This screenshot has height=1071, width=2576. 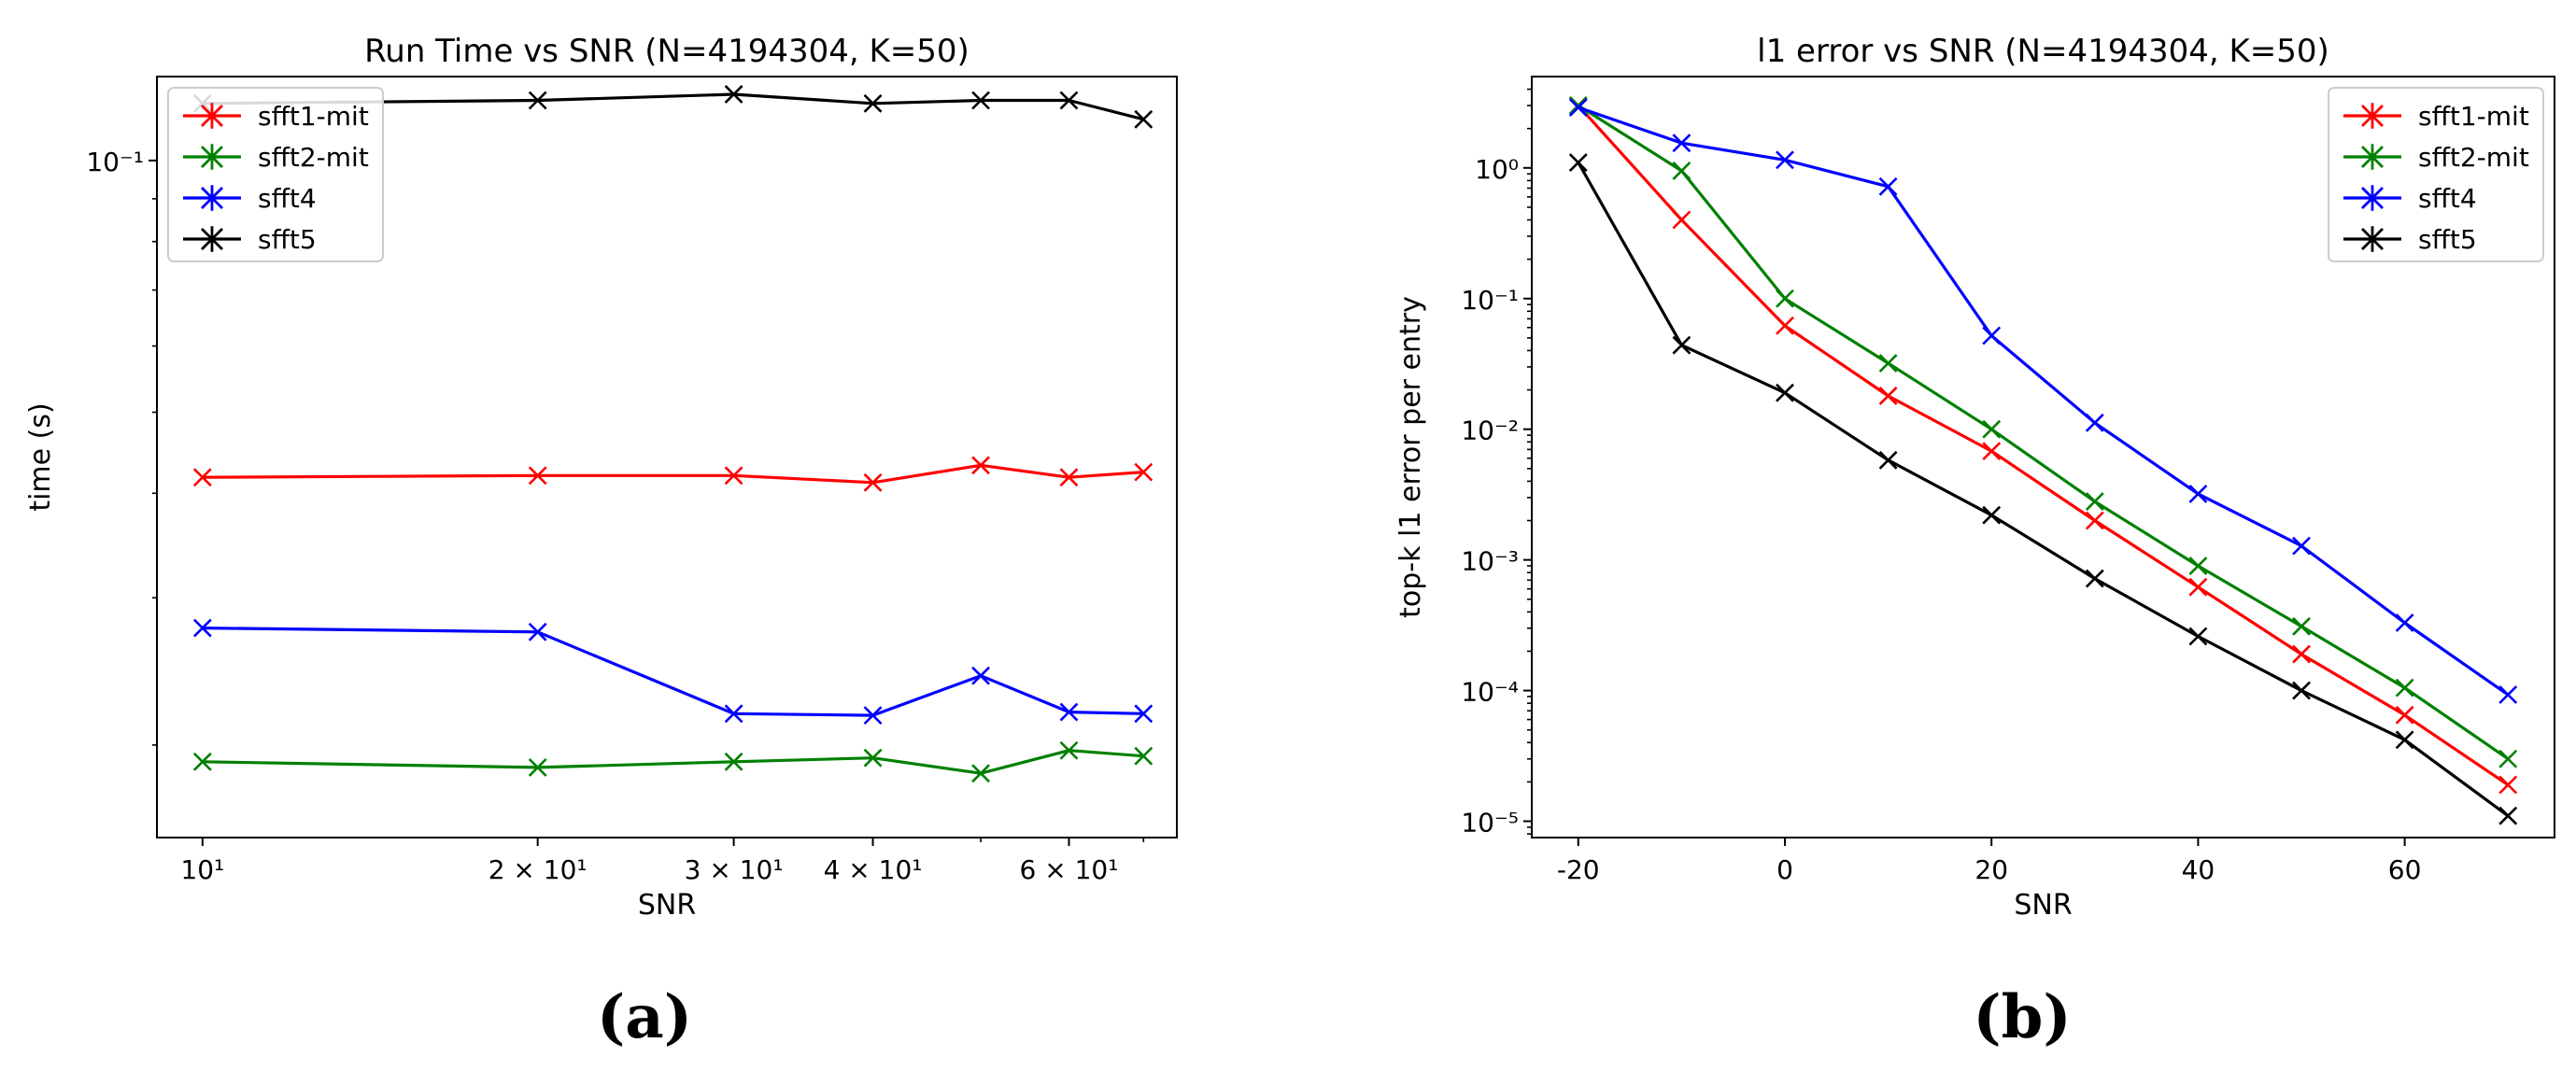 What do you see at coordinates (1490, 431) in the screenshot?
I see `b-ytick-label-2: 10⁻²` at bounding box center [1490, 431].